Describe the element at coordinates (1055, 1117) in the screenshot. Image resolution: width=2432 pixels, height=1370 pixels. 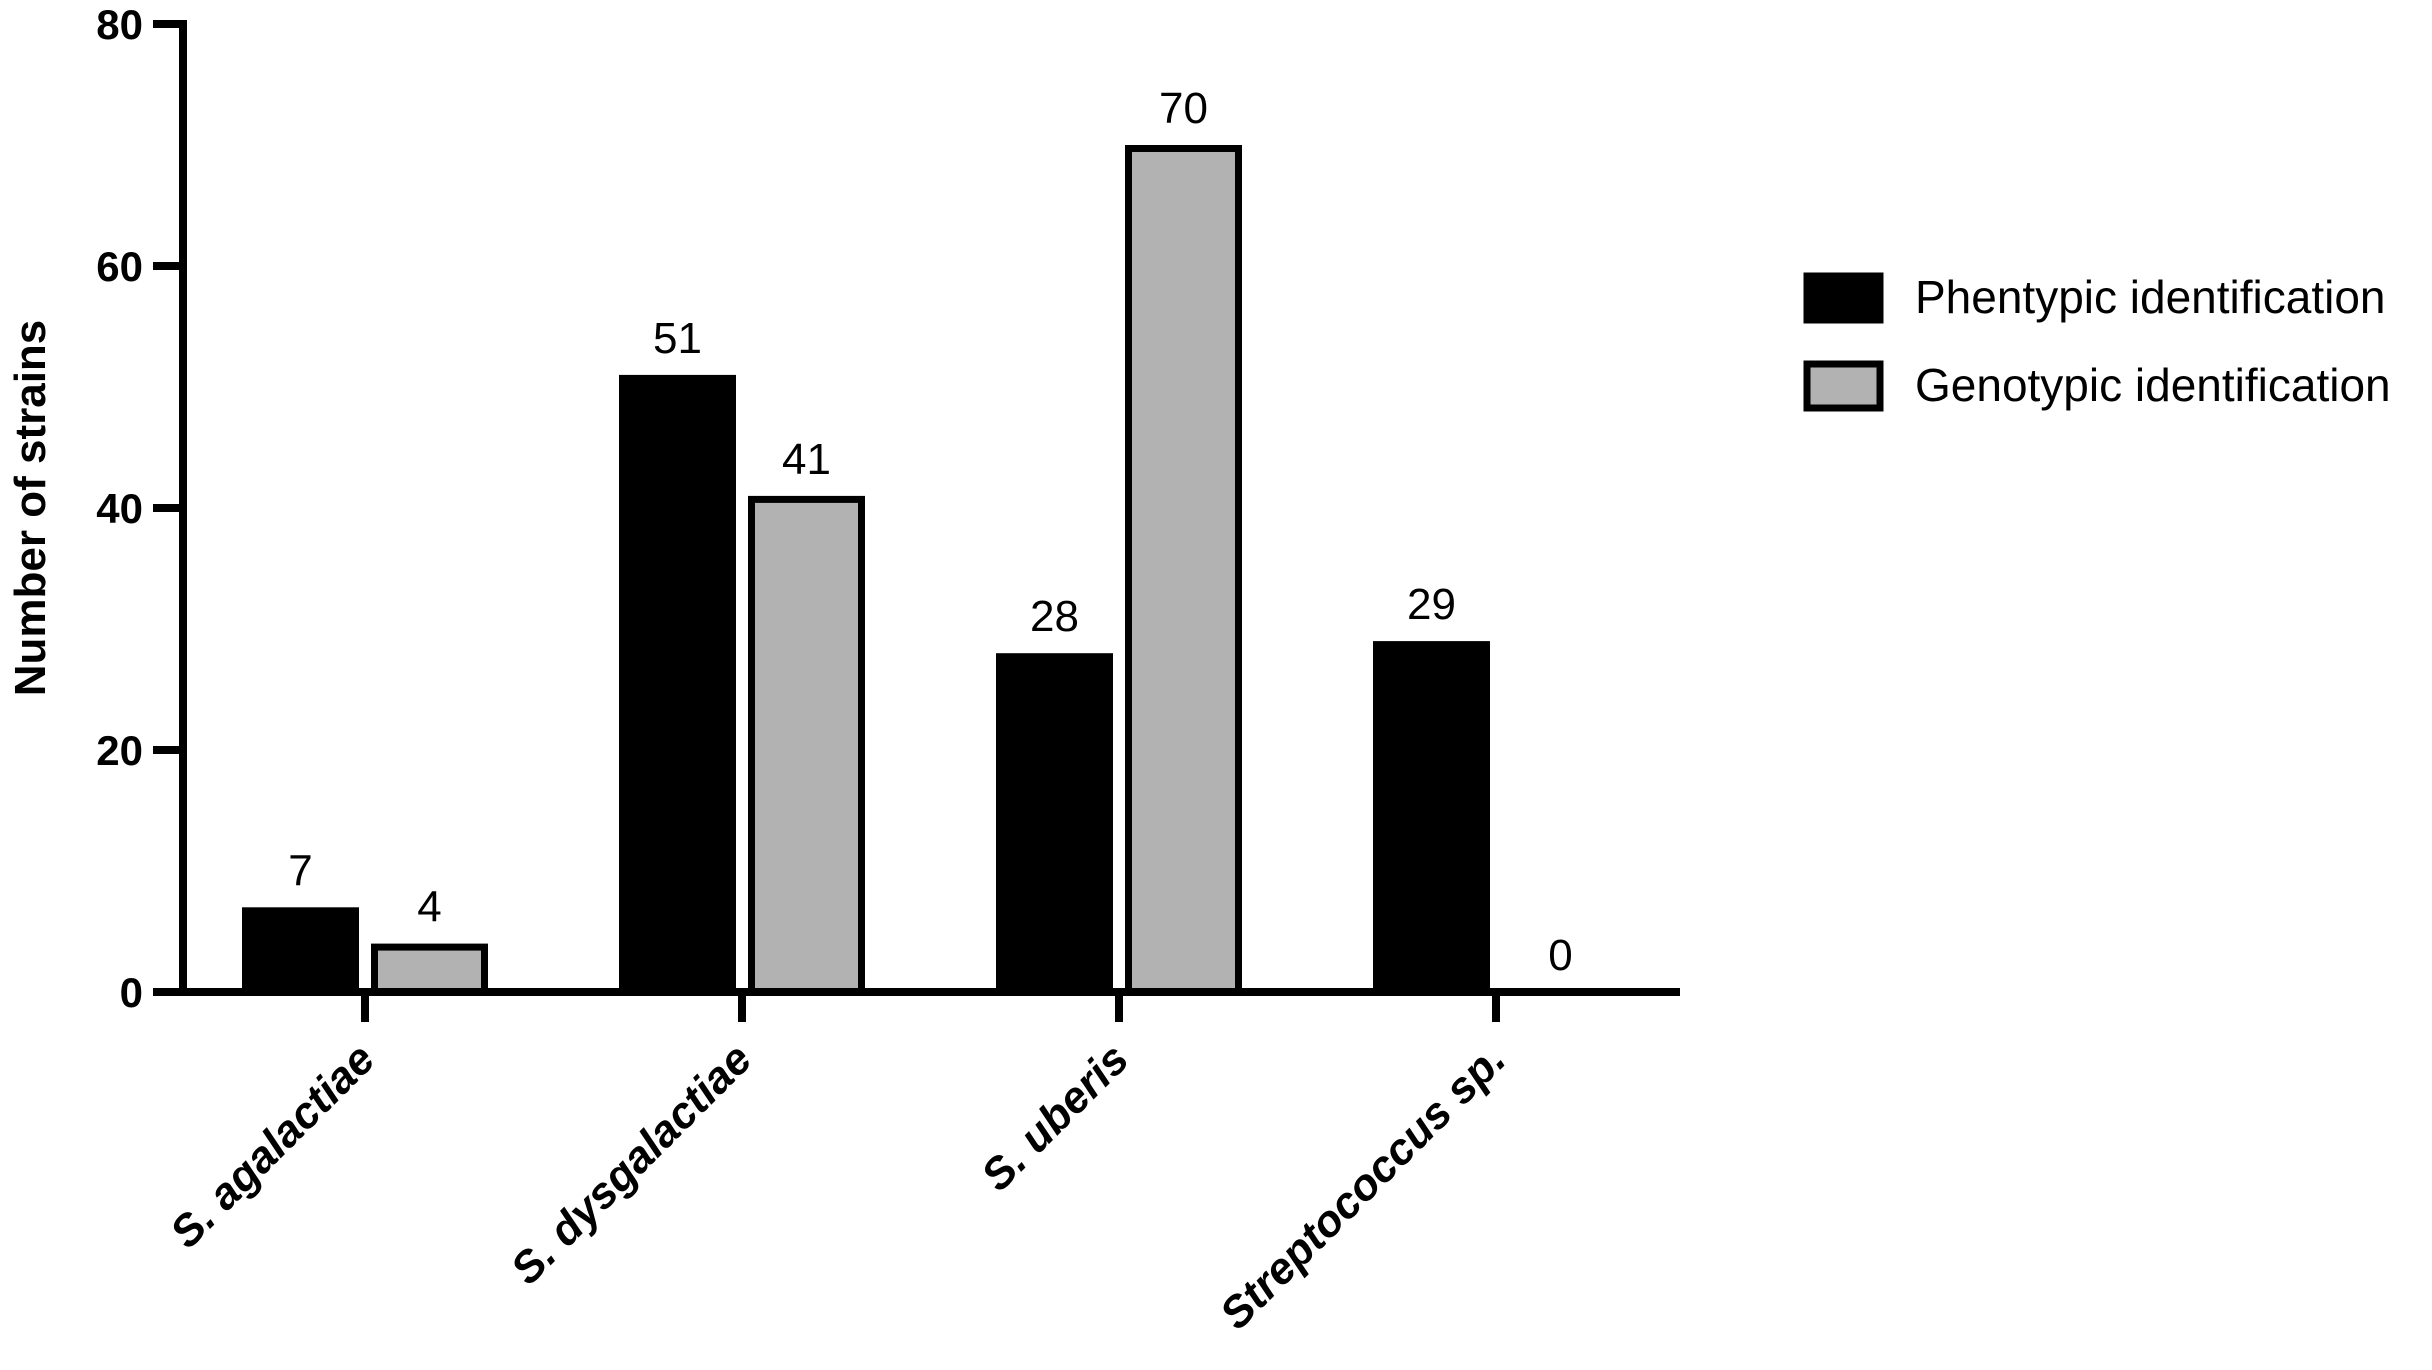
I see `x-tick-label: S. uberis` at that location.